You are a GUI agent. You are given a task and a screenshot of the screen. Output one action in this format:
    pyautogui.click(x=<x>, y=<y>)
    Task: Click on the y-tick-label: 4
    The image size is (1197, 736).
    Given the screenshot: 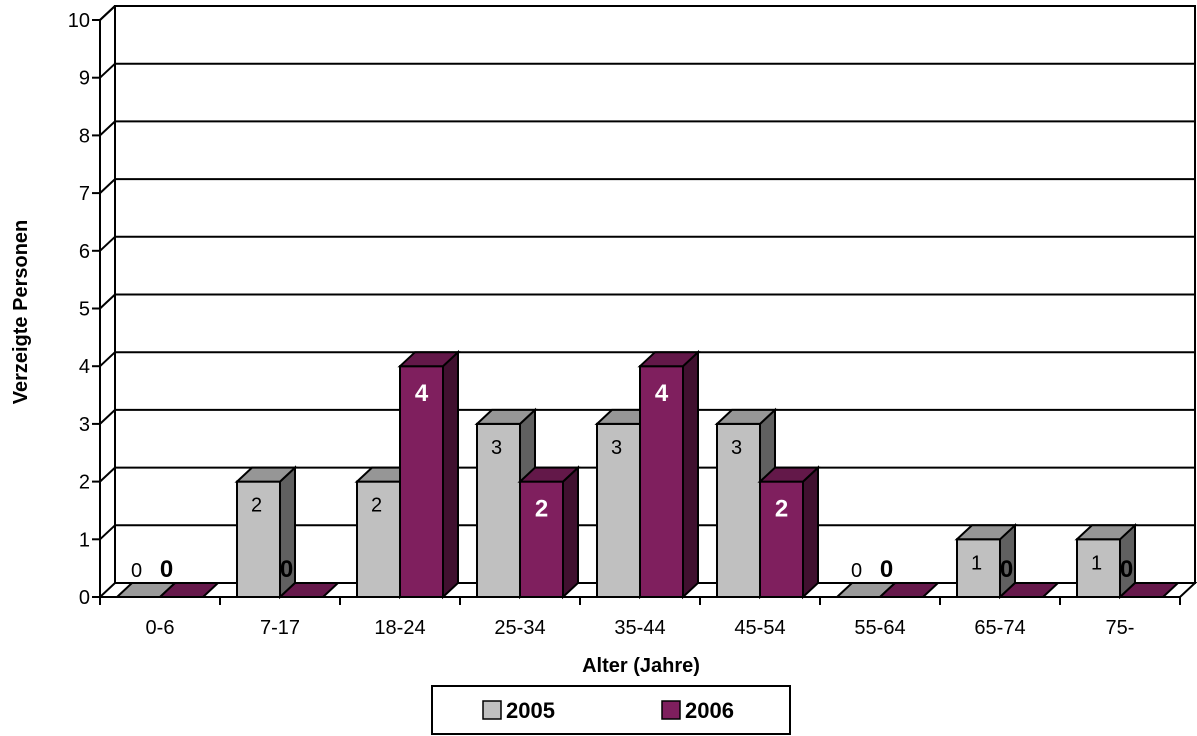 What is the action you would take?
    pyautogui.click(x=84, y=367)
    